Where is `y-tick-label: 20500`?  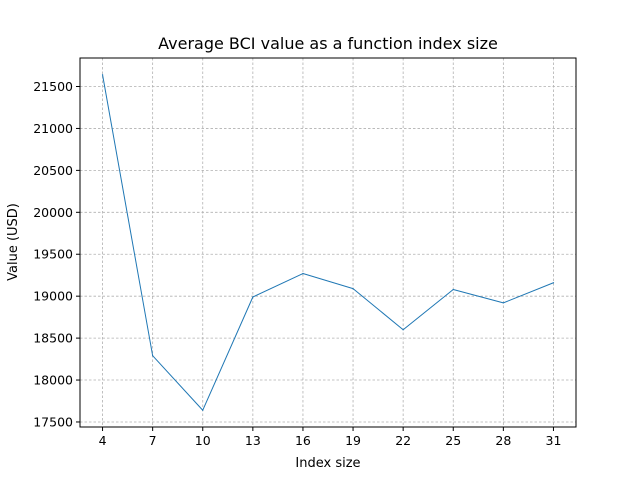 y-tick-label: 20500 is located at coordinates (53, 170).